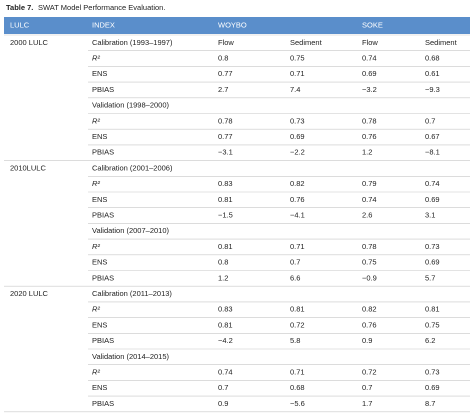 This screenshot has width=474, height=417. Describe the element at coordinates (131, 105) in the screenshot. I see `section-label: Validation (1998–2000)` at that location.